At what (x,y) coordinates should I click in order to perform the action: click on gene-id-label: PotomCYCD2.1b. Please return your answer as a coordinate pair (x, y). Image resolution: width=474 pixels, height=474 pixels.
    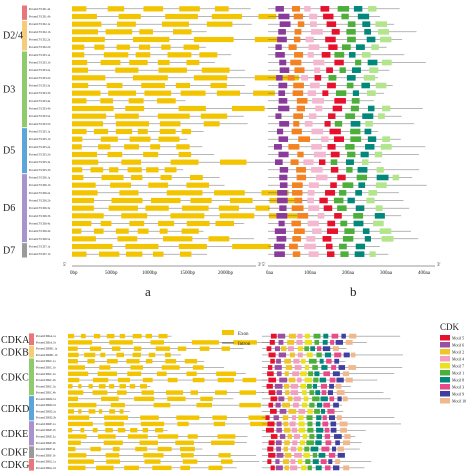
    Looking at the image, I should click on (40, 32).